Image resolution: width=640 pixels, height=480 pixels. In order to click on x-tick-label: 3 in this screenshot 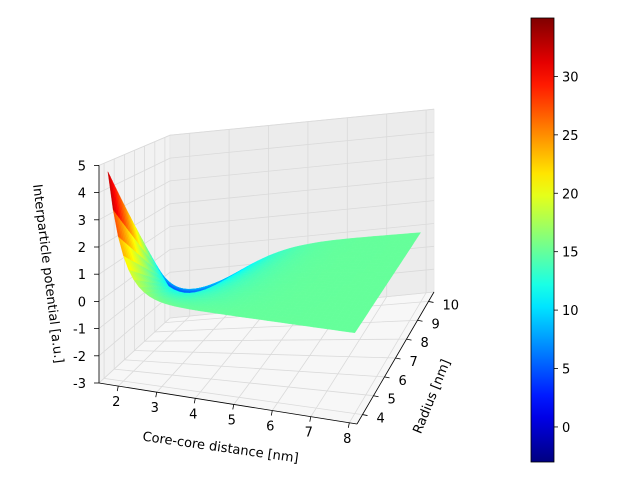, I will do `click(155, 408)`.